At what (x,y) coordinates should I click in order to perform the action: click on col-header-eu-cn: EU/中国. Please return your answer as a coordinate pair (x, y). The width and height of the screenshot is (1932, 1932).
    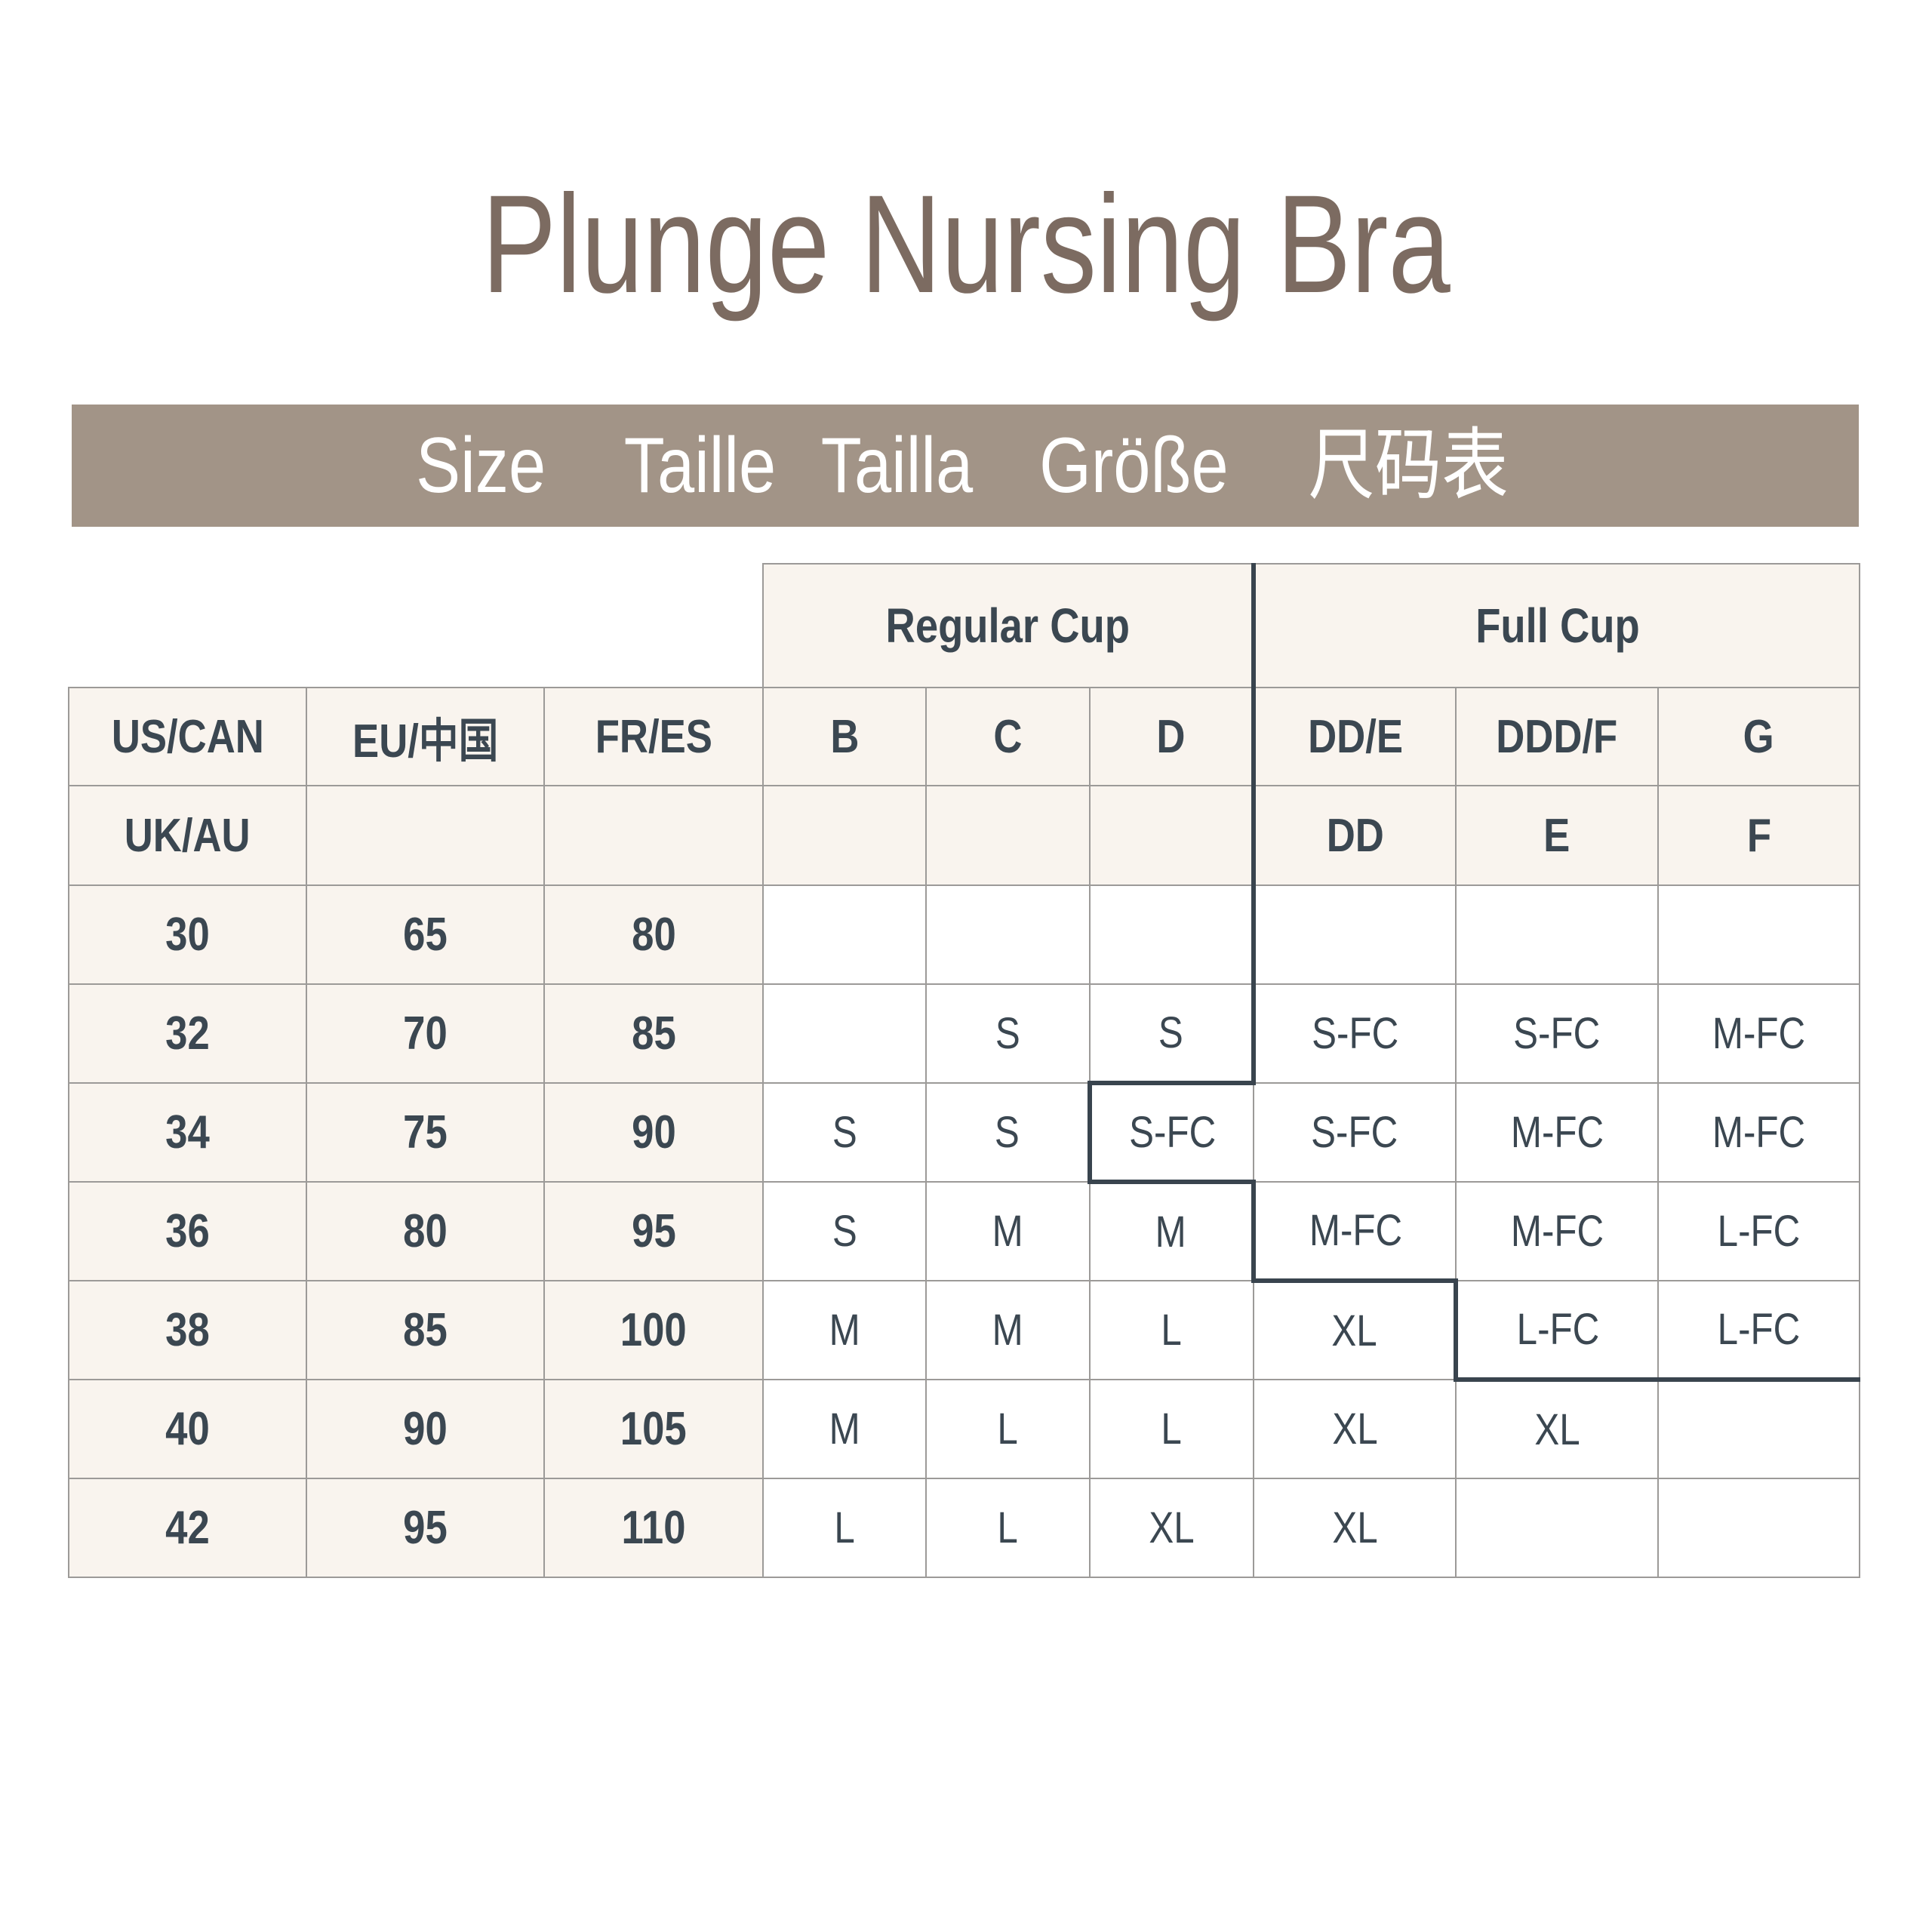
    Looking at the image, I should click on (425, 736).